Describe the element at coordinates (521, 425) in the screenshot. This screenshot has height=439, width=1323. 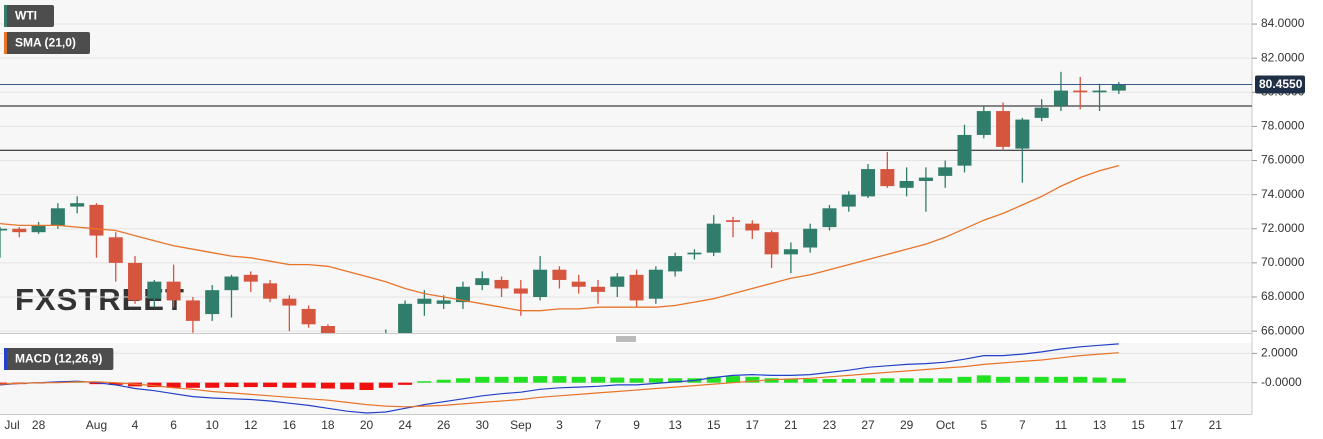
I see `x-tick-label: Sep` at that location.